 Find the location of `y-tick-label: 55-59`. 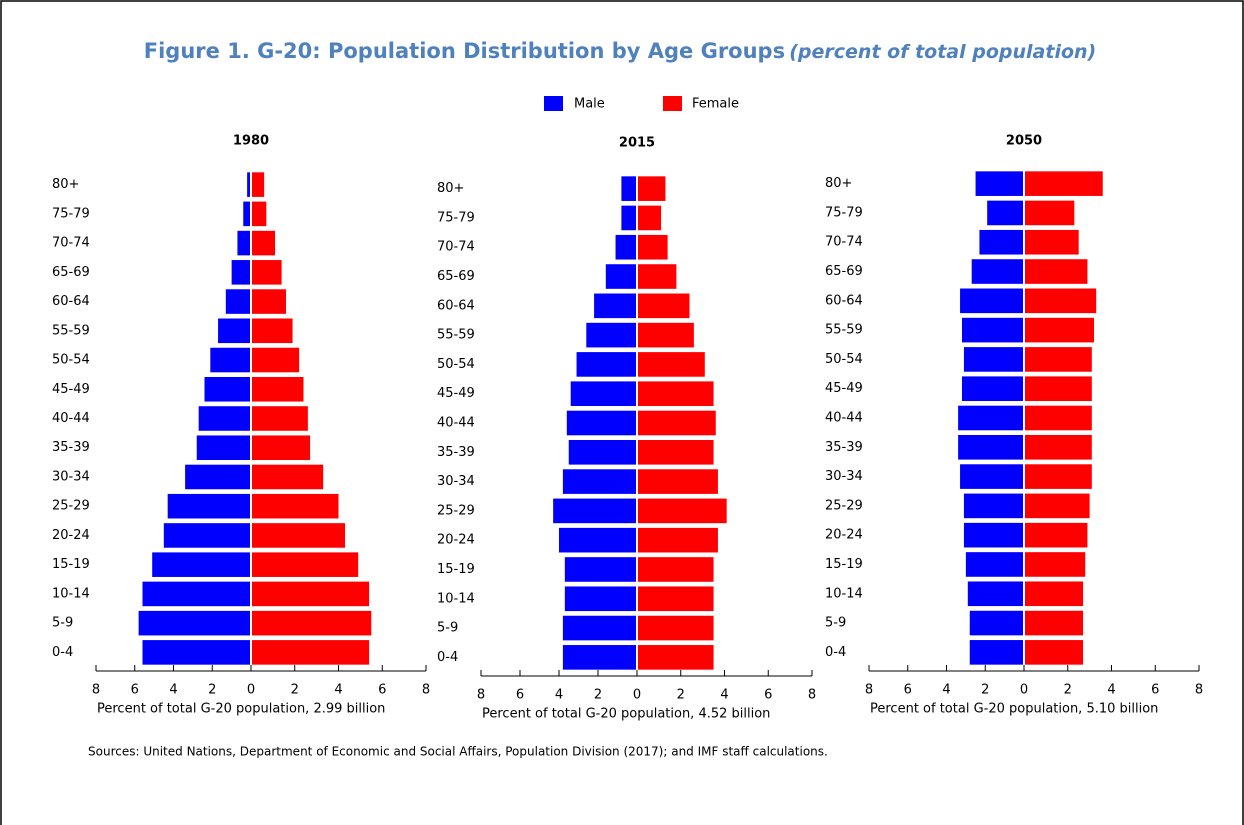

y-tick-label: 55-59 is located at coordinates (71, 330).